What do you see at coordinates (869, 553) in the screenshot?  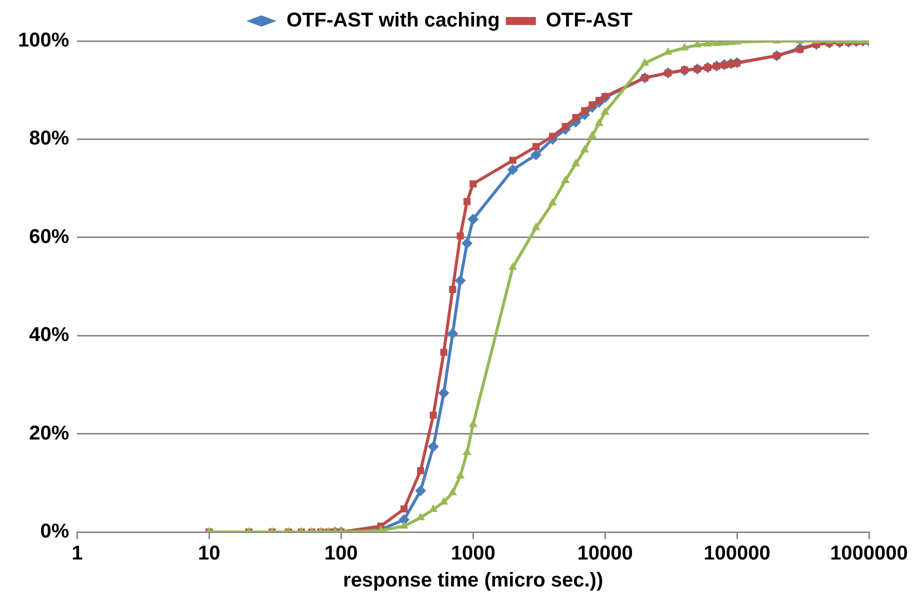 I see `x-tick-label: 1000000` at bounding box center [869, 553].